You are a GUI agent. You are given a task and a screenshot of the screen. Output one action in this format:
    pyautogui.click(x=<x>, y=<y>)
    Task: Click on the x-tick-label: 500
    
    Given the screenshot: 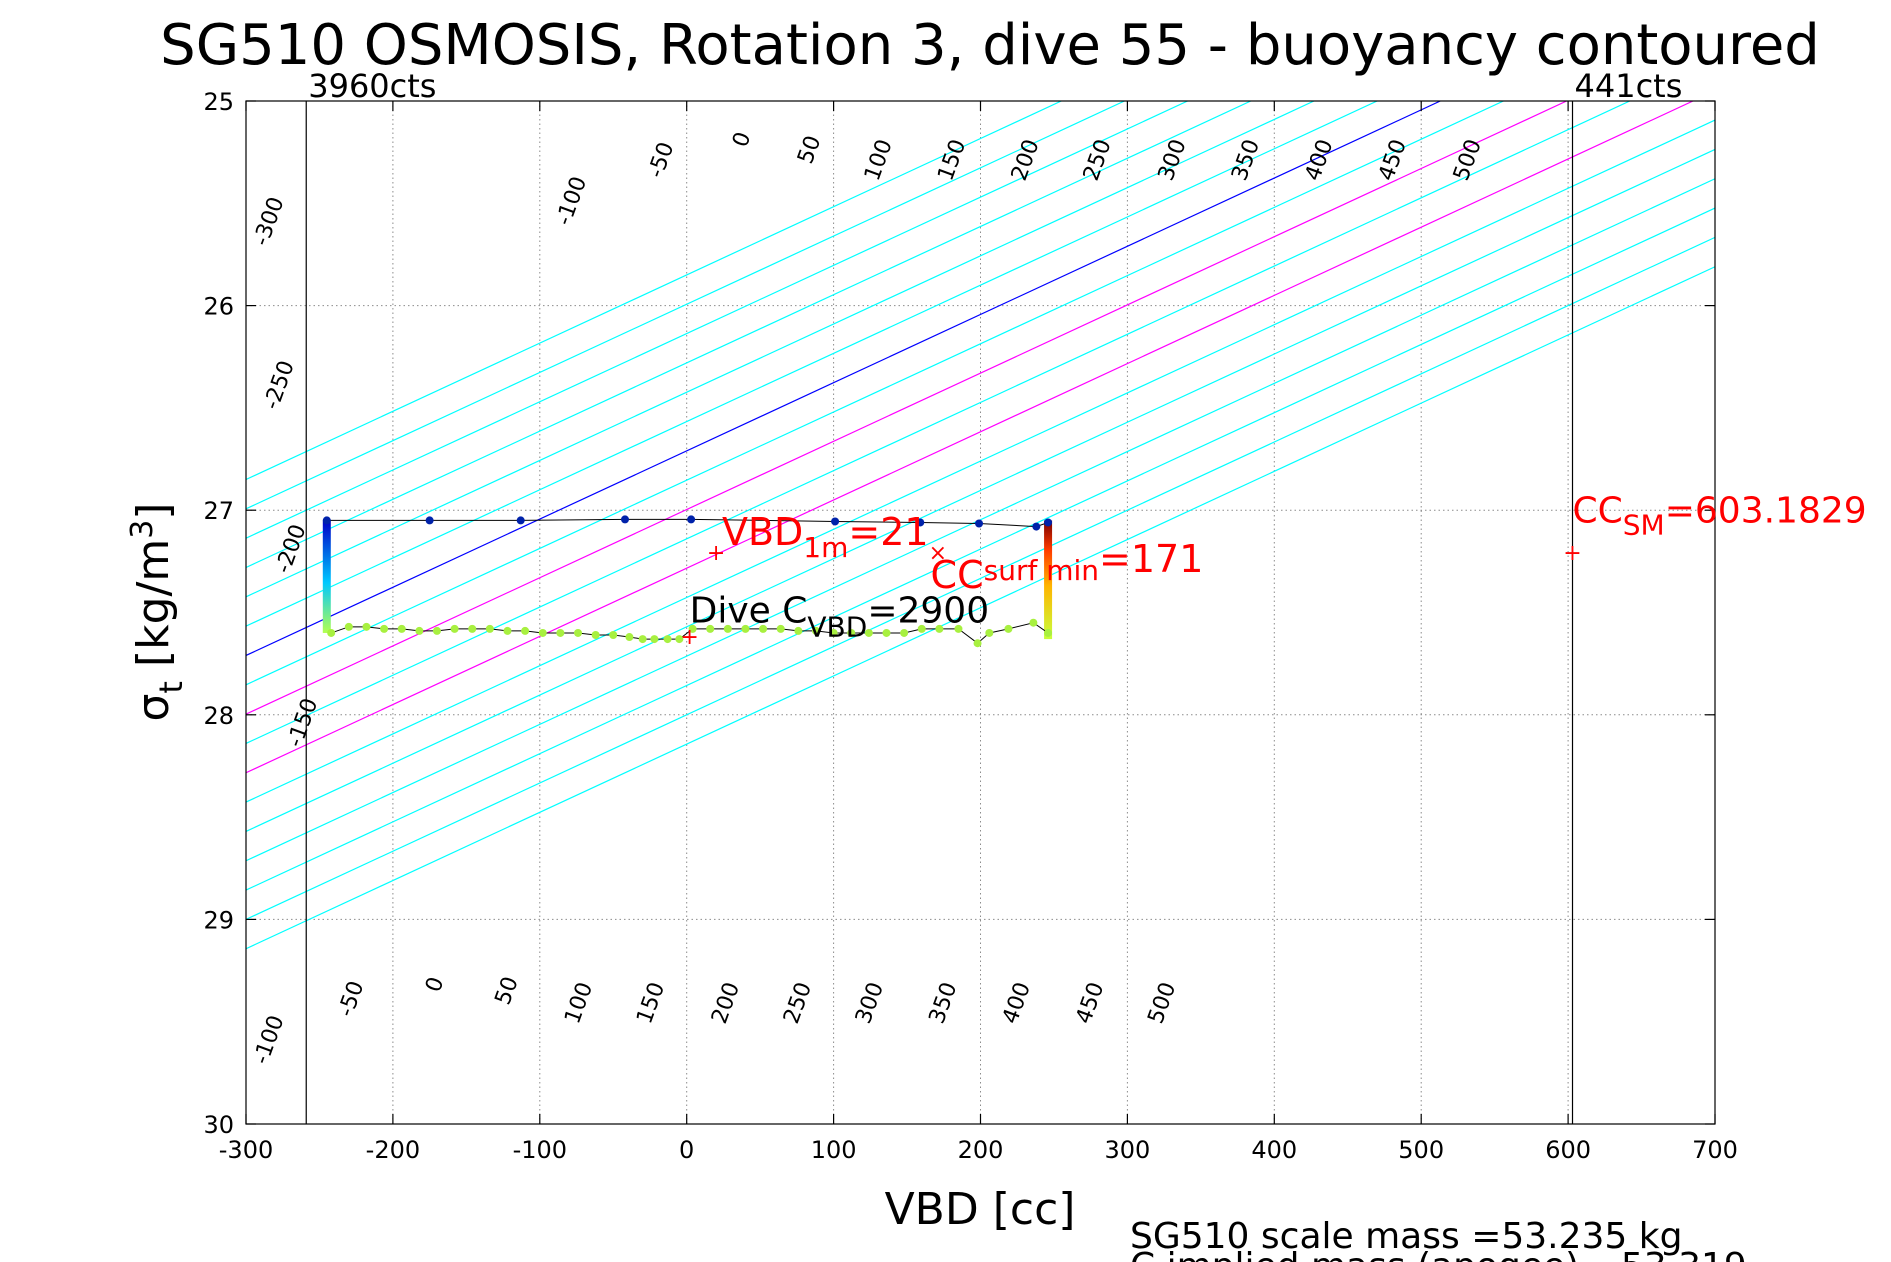 What is the action you would take?
    pyautogui.click(x=1421, y=1150)
    